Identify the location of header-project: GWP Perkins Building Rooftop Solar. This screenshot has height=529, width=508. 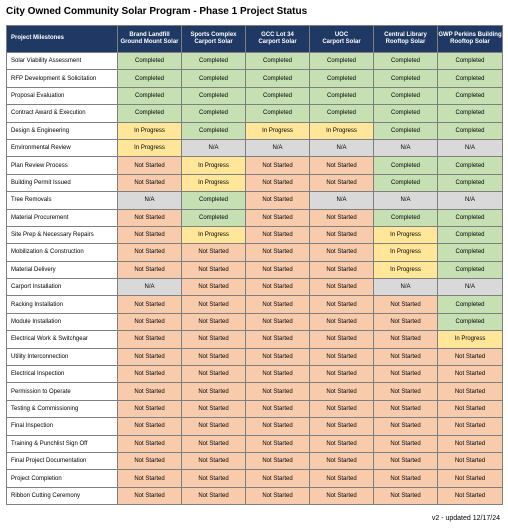
(470, 39).